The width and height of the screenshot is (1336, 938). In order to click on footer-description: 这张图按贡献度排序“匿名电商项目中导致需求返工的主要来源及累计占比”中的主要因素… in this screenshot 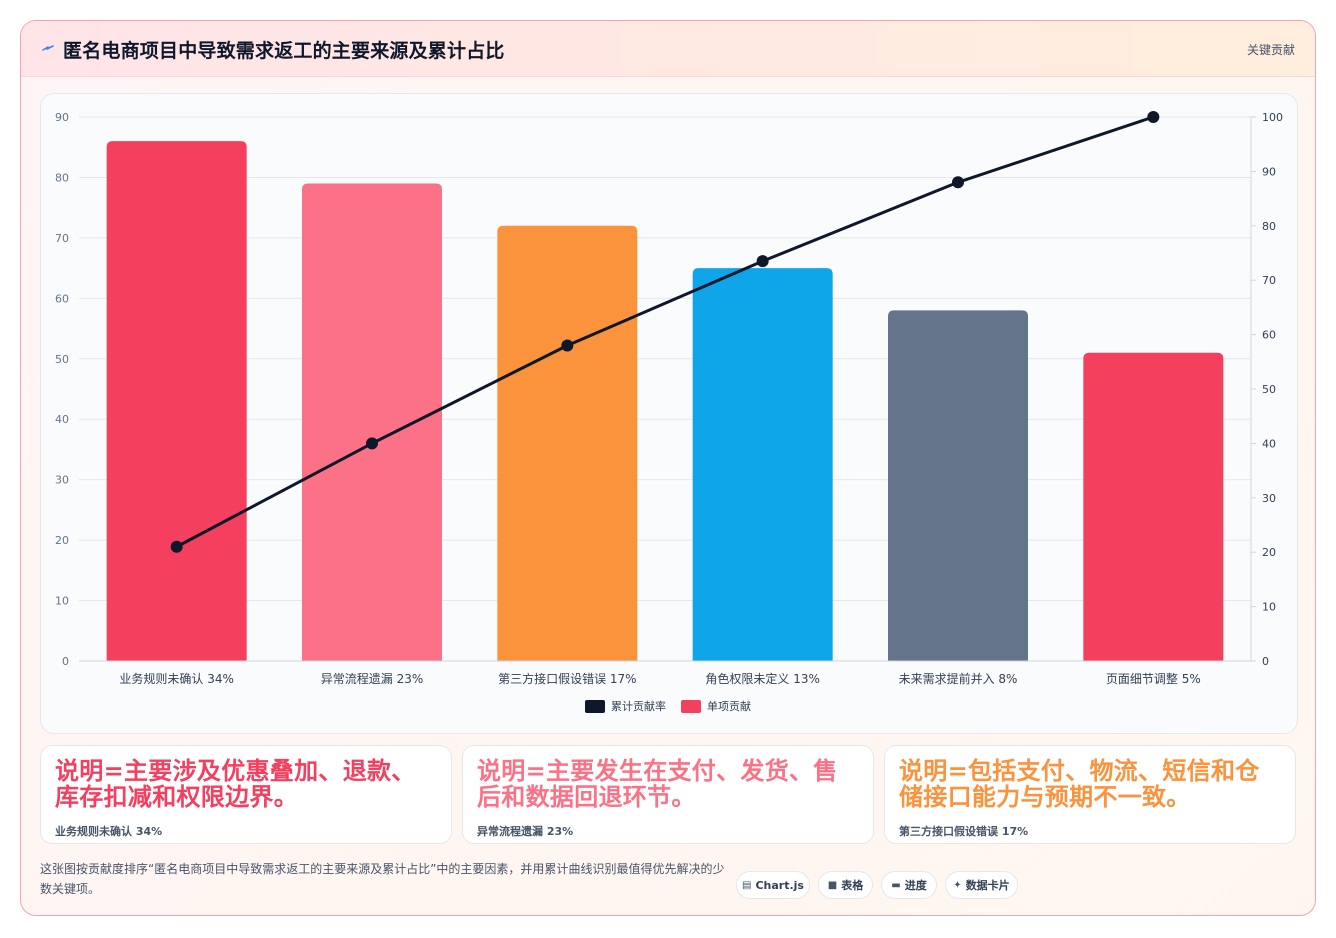, I will do `click(382, 879)`.